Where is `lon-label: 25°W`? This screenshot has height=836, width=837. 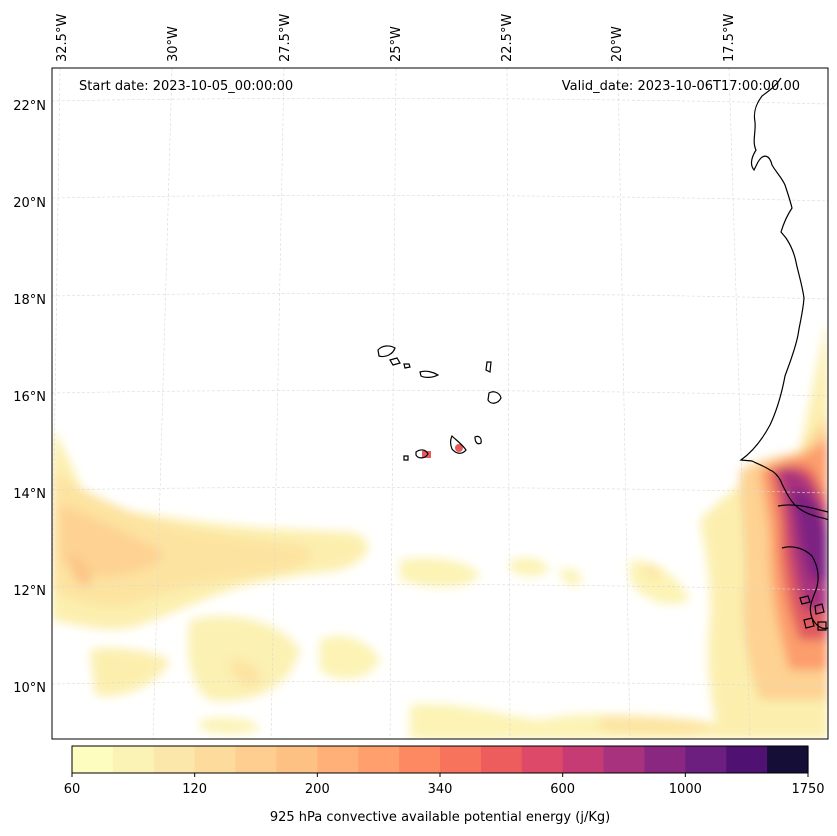
lon-label: 25°W is located at coordinates (396, 44).